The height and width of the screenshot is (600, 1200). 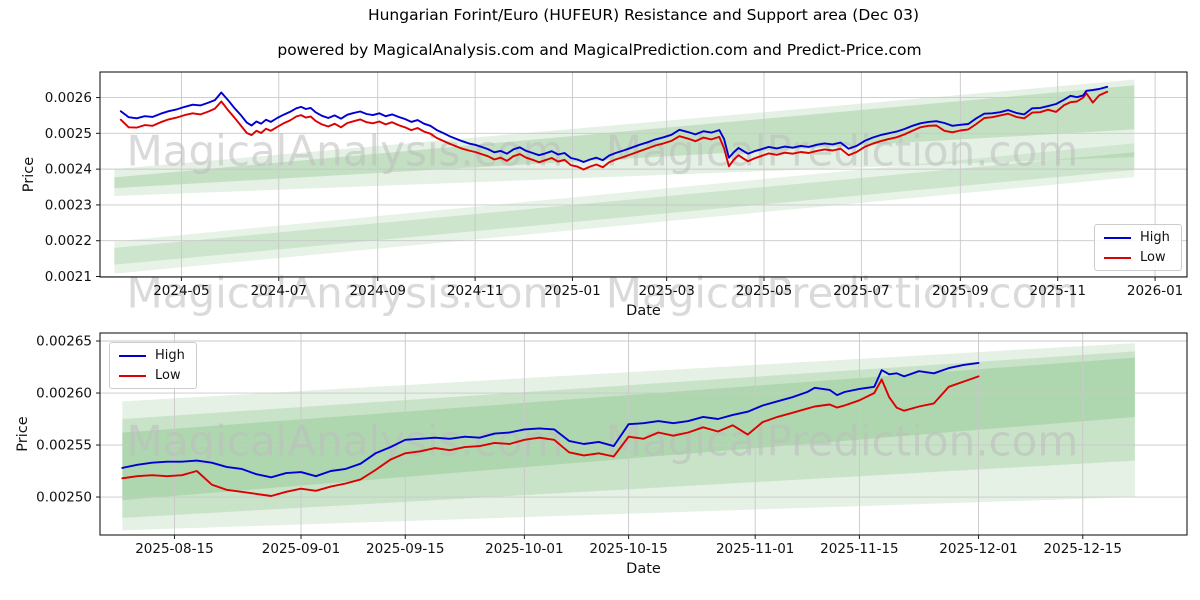 What do you see at coordinates (978, 549) in the screenshot?
I see `x-tick-label: 2025-12-01` at bounding box center [978, 549].